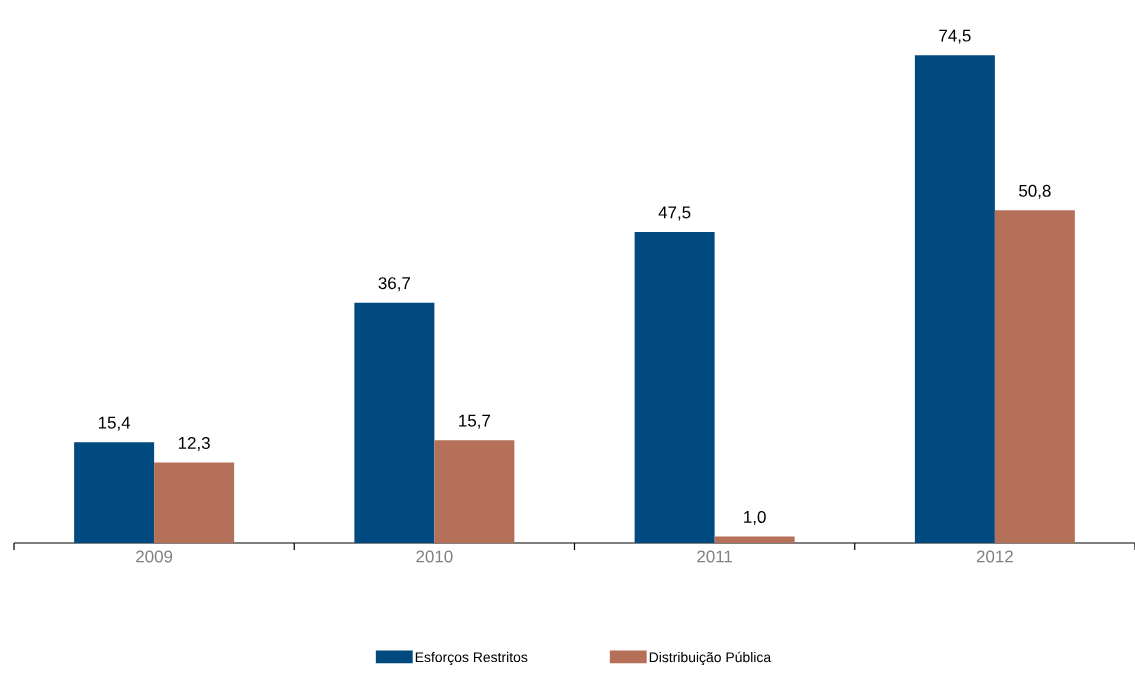 The height and width of the screenshot is (674, 1135). What do you see at coordinates (1035, 191) in the screenshot?
I see `data-label: 50,8` at bounding box center [1035, 191].